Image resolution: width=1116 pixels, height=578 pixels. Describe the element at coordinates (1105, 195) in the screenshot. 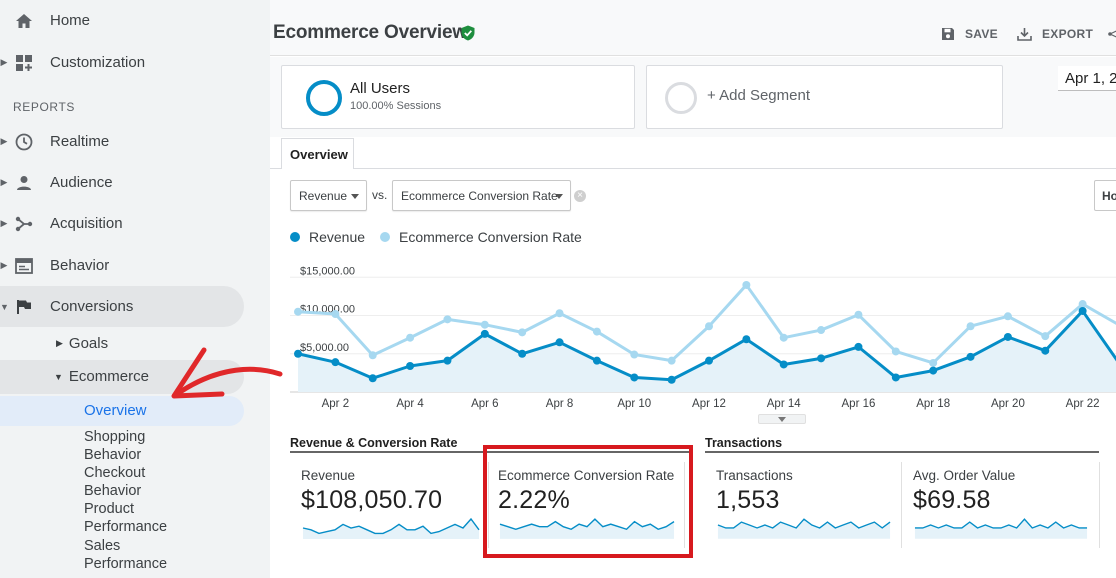

I see `hourly-button: Ho` at that location.